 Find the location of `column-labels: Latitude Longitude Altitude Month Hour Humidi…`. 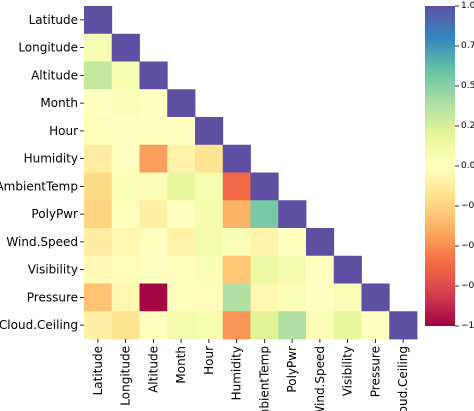

column-labels: Latitude Longitude Altitude Month Hour Humidi… is located at coordinates (250, 375).